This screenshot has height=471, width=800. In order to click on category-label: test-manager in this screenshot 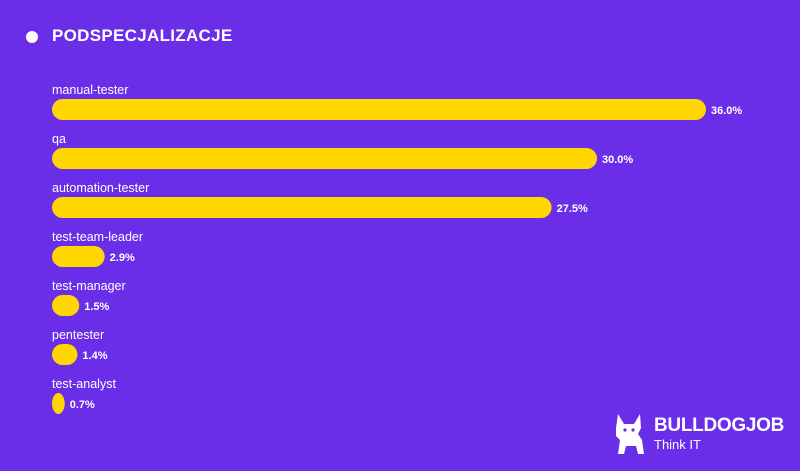, I will do `click(89, 286)`.